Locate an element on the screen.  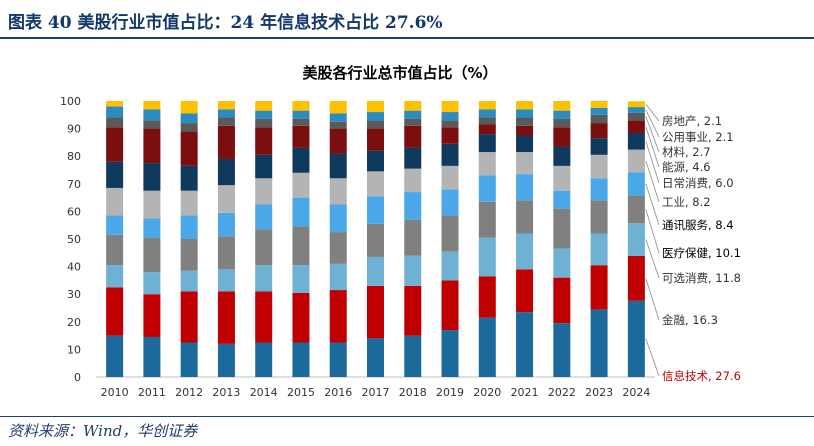
header-divider is located at coordinates (407, 38).